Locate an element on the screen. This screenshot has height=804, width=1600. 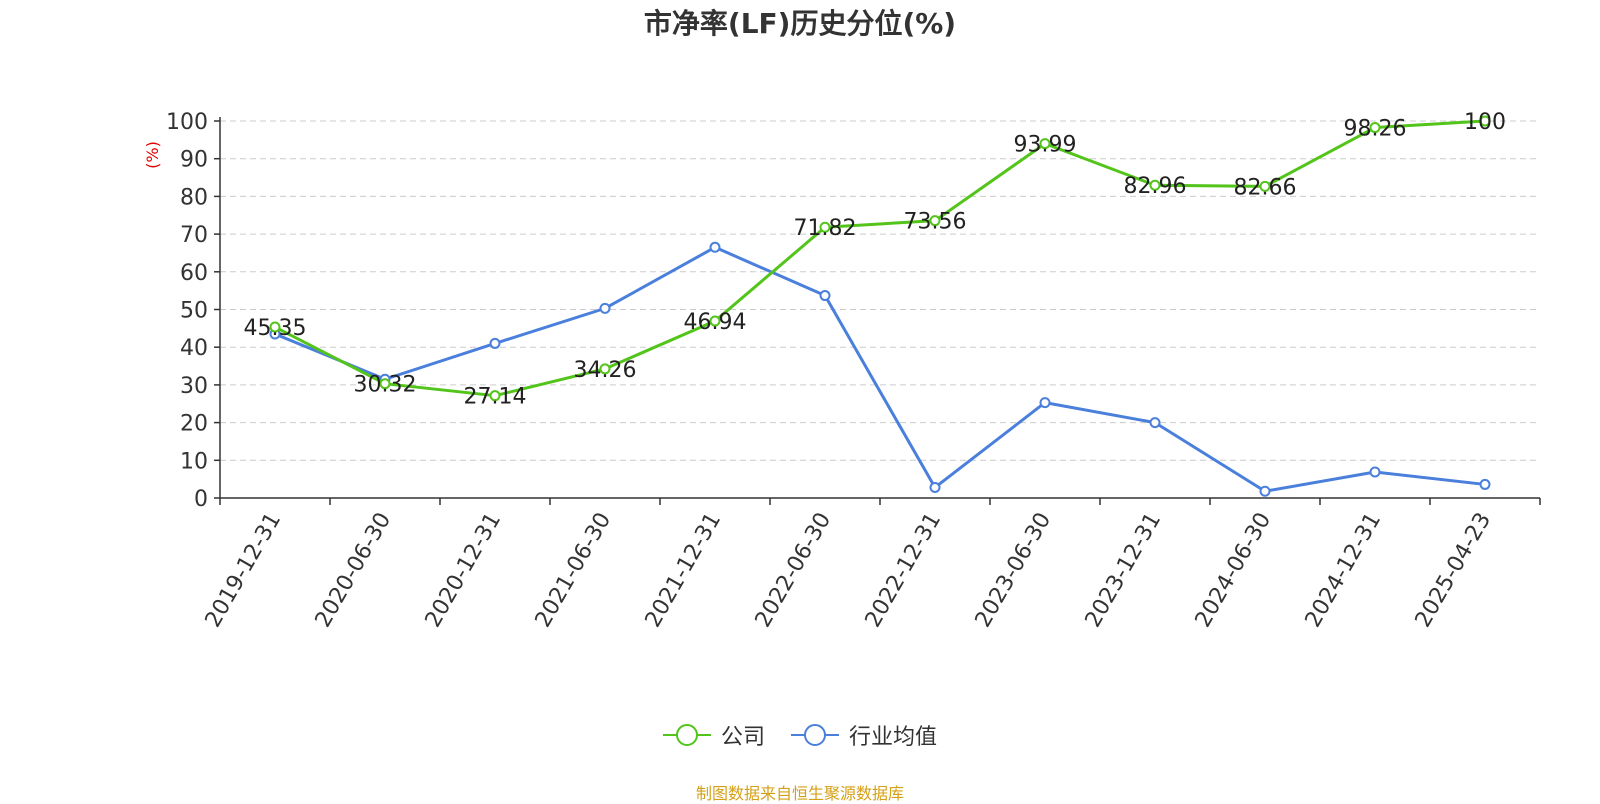
legend-item-industry: 行业均值 is located at coordinates (864, 735).